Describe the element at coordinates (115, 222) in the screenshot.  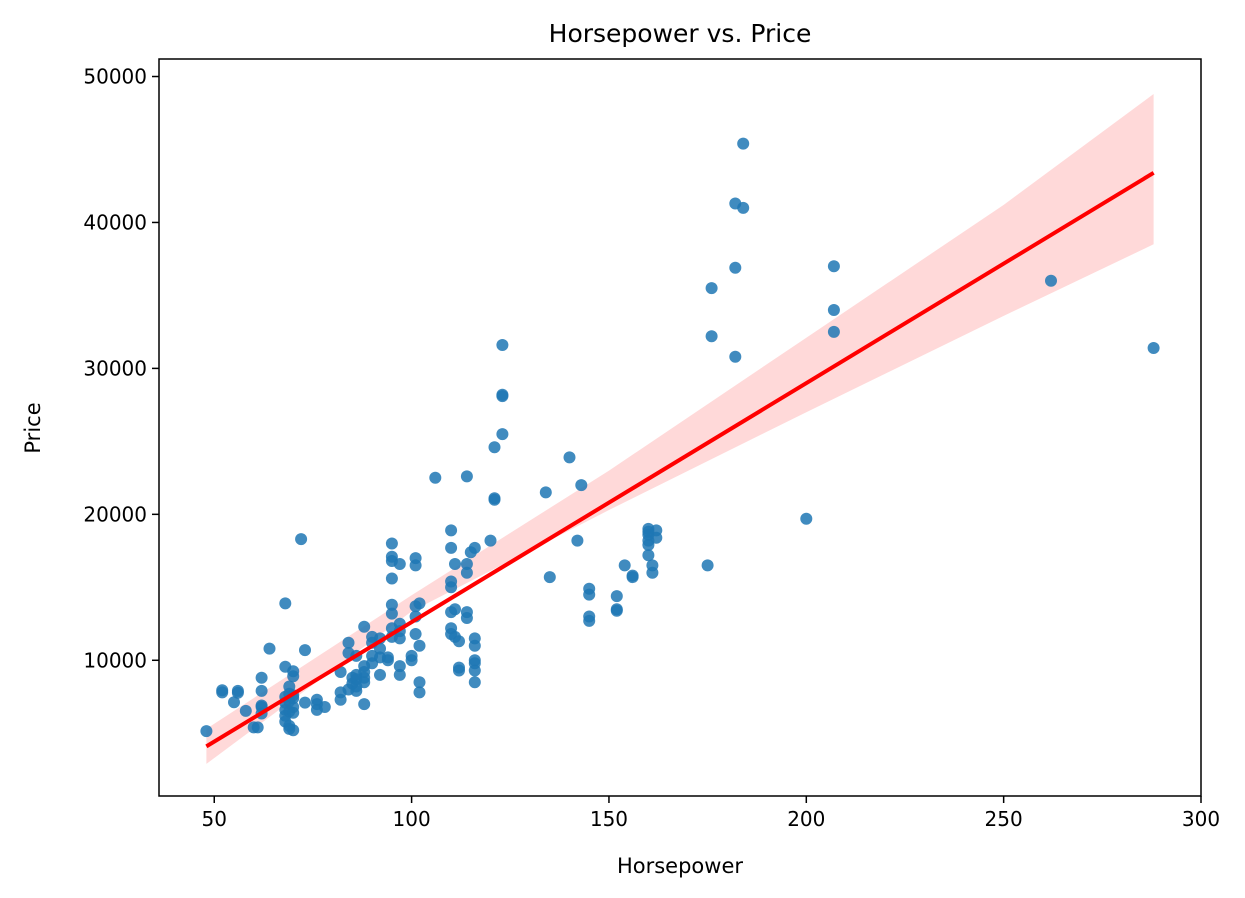
I see `y-tick-label: 40000` at that location.